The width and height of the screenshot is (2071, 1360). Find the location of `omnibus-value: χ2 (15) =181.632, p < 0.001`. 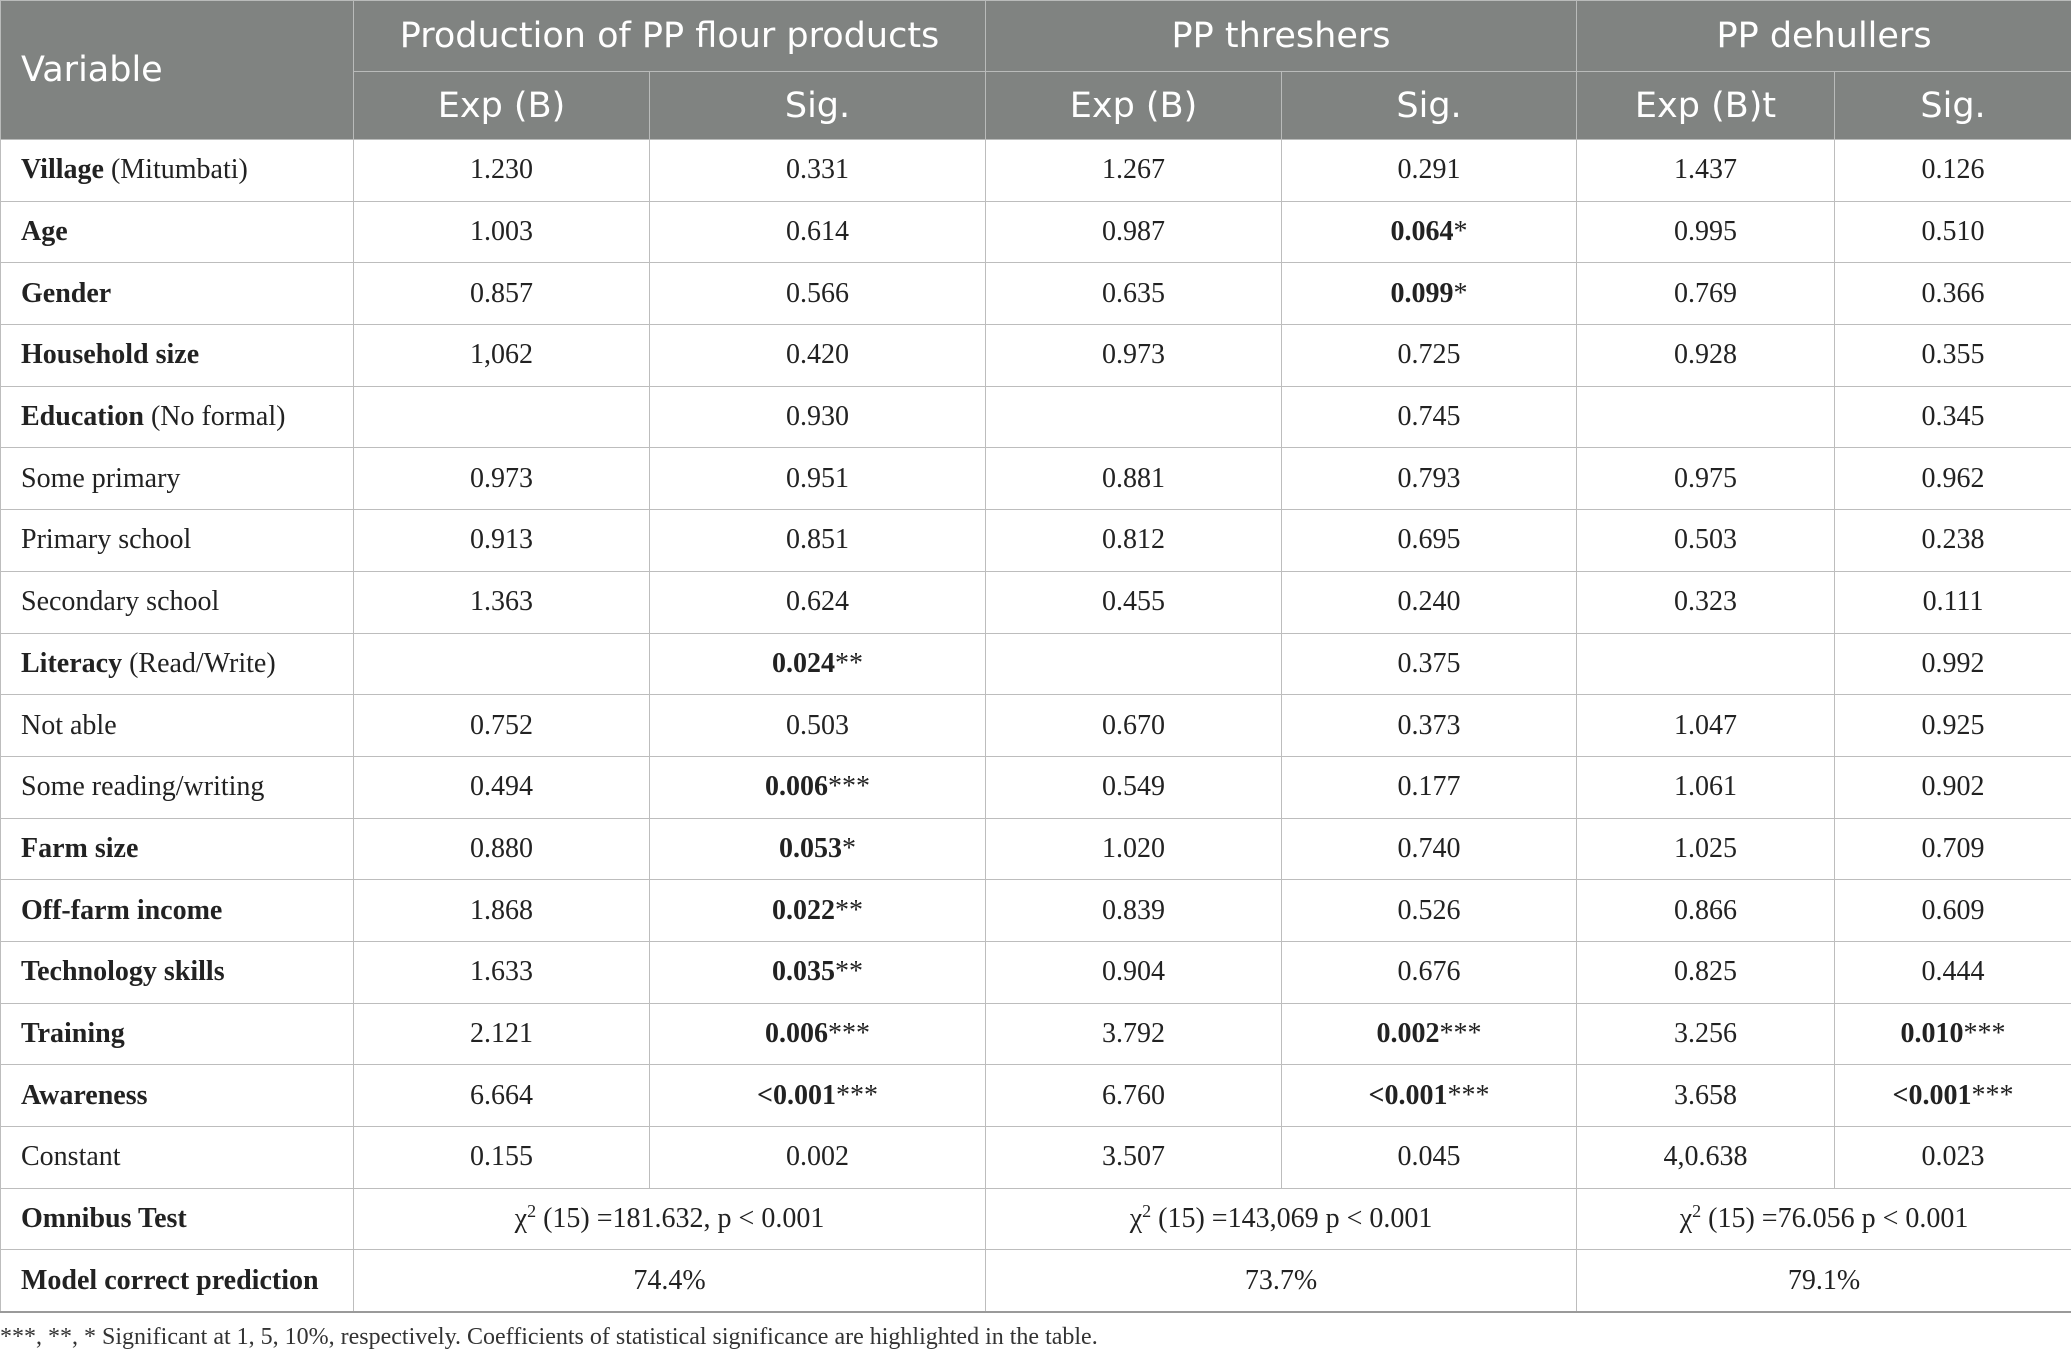

omnibus-value: χ2 (15) =181.632, p < 0.001 is located at coordinates (669, 1219).